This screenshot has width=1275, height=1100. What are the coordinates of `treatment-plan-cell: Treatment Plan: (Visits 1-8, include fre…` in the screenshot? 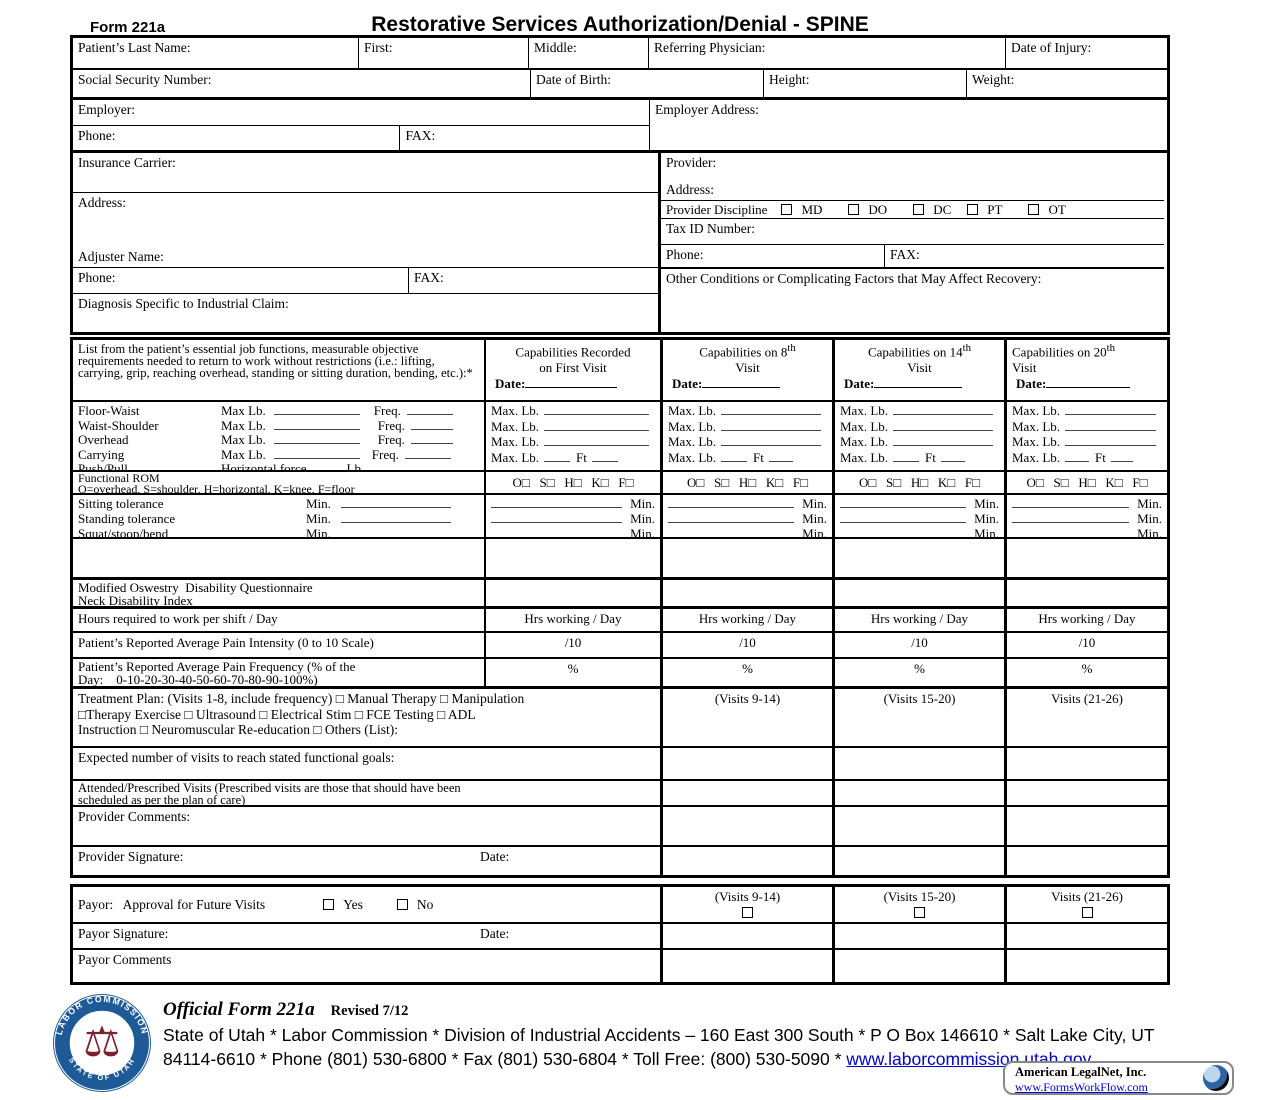 It's located at (301, 714).